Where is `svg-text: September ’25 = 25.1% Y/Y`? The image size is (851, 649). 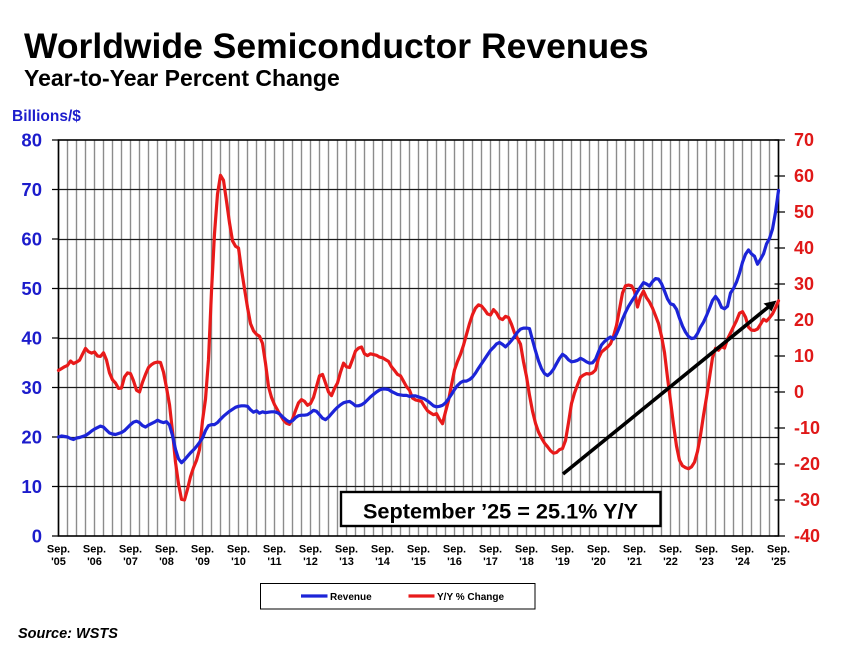 svg-text: September ’25 = 25.1% Y/Y is located at coordinates (501, 511).